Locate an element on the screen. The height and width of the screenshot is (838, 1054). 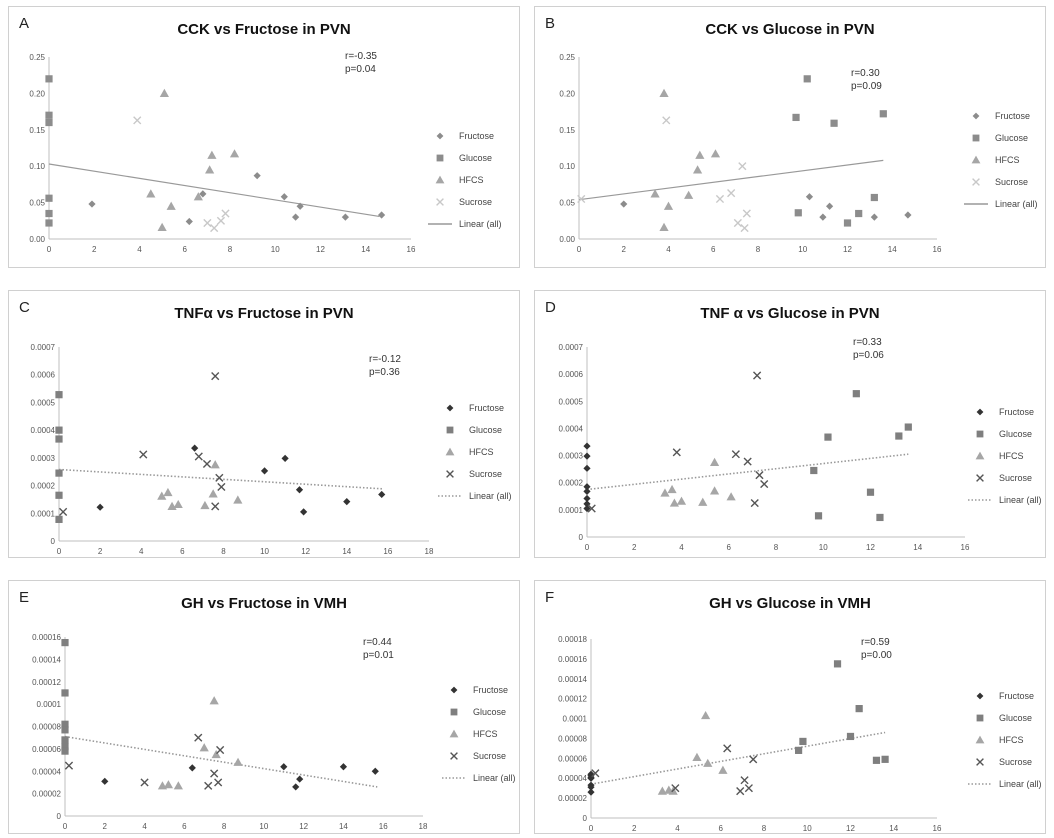
panel-letter: D is located at coordinates (550, 307).